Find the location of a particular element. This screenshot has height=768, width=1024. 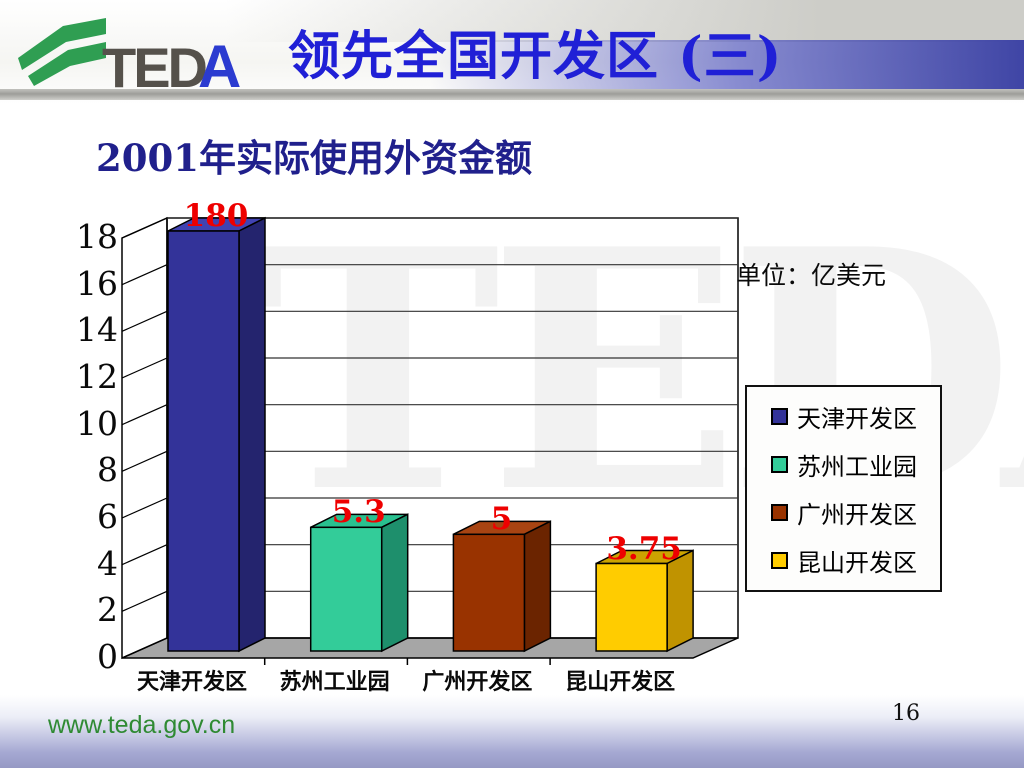

header-blue-band is located at coordinates (512, 65).